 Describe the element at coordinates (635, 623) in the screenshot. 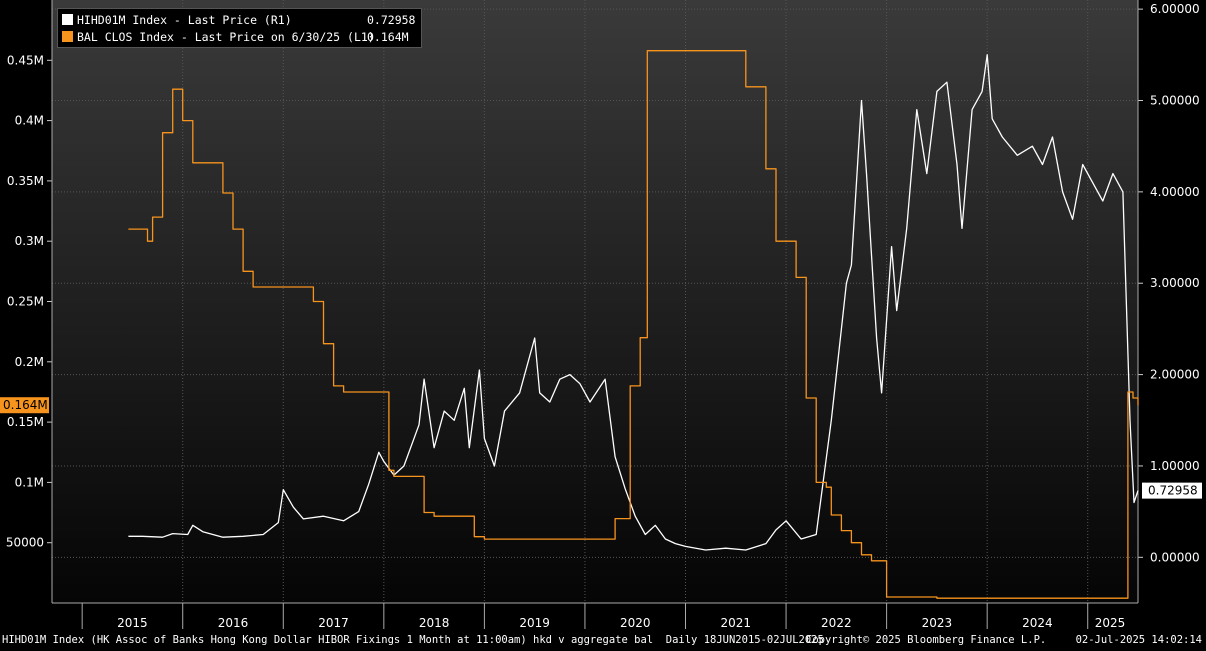

I see `x-axis-tick-label: 2020` at that location.